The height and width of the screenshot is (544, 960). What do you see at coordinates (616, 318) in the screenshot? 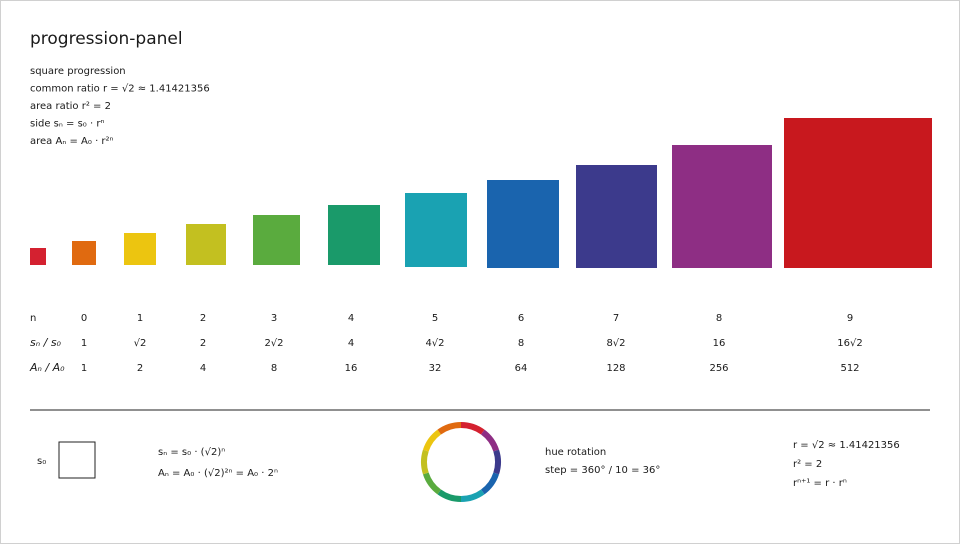
I see `cell: 7` at bounding box center [616, 318].